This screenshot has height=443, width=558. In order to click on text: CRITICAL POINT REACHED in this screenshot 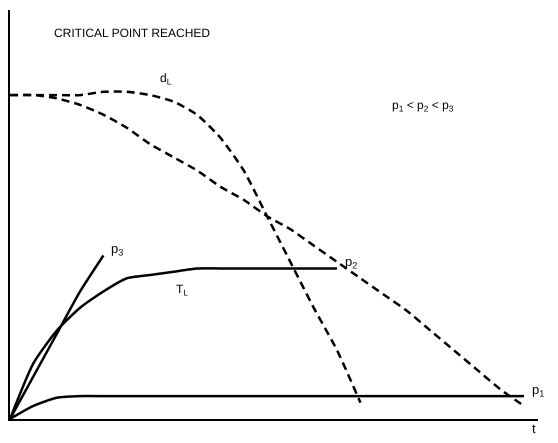, I will do `click(132, 33)`.